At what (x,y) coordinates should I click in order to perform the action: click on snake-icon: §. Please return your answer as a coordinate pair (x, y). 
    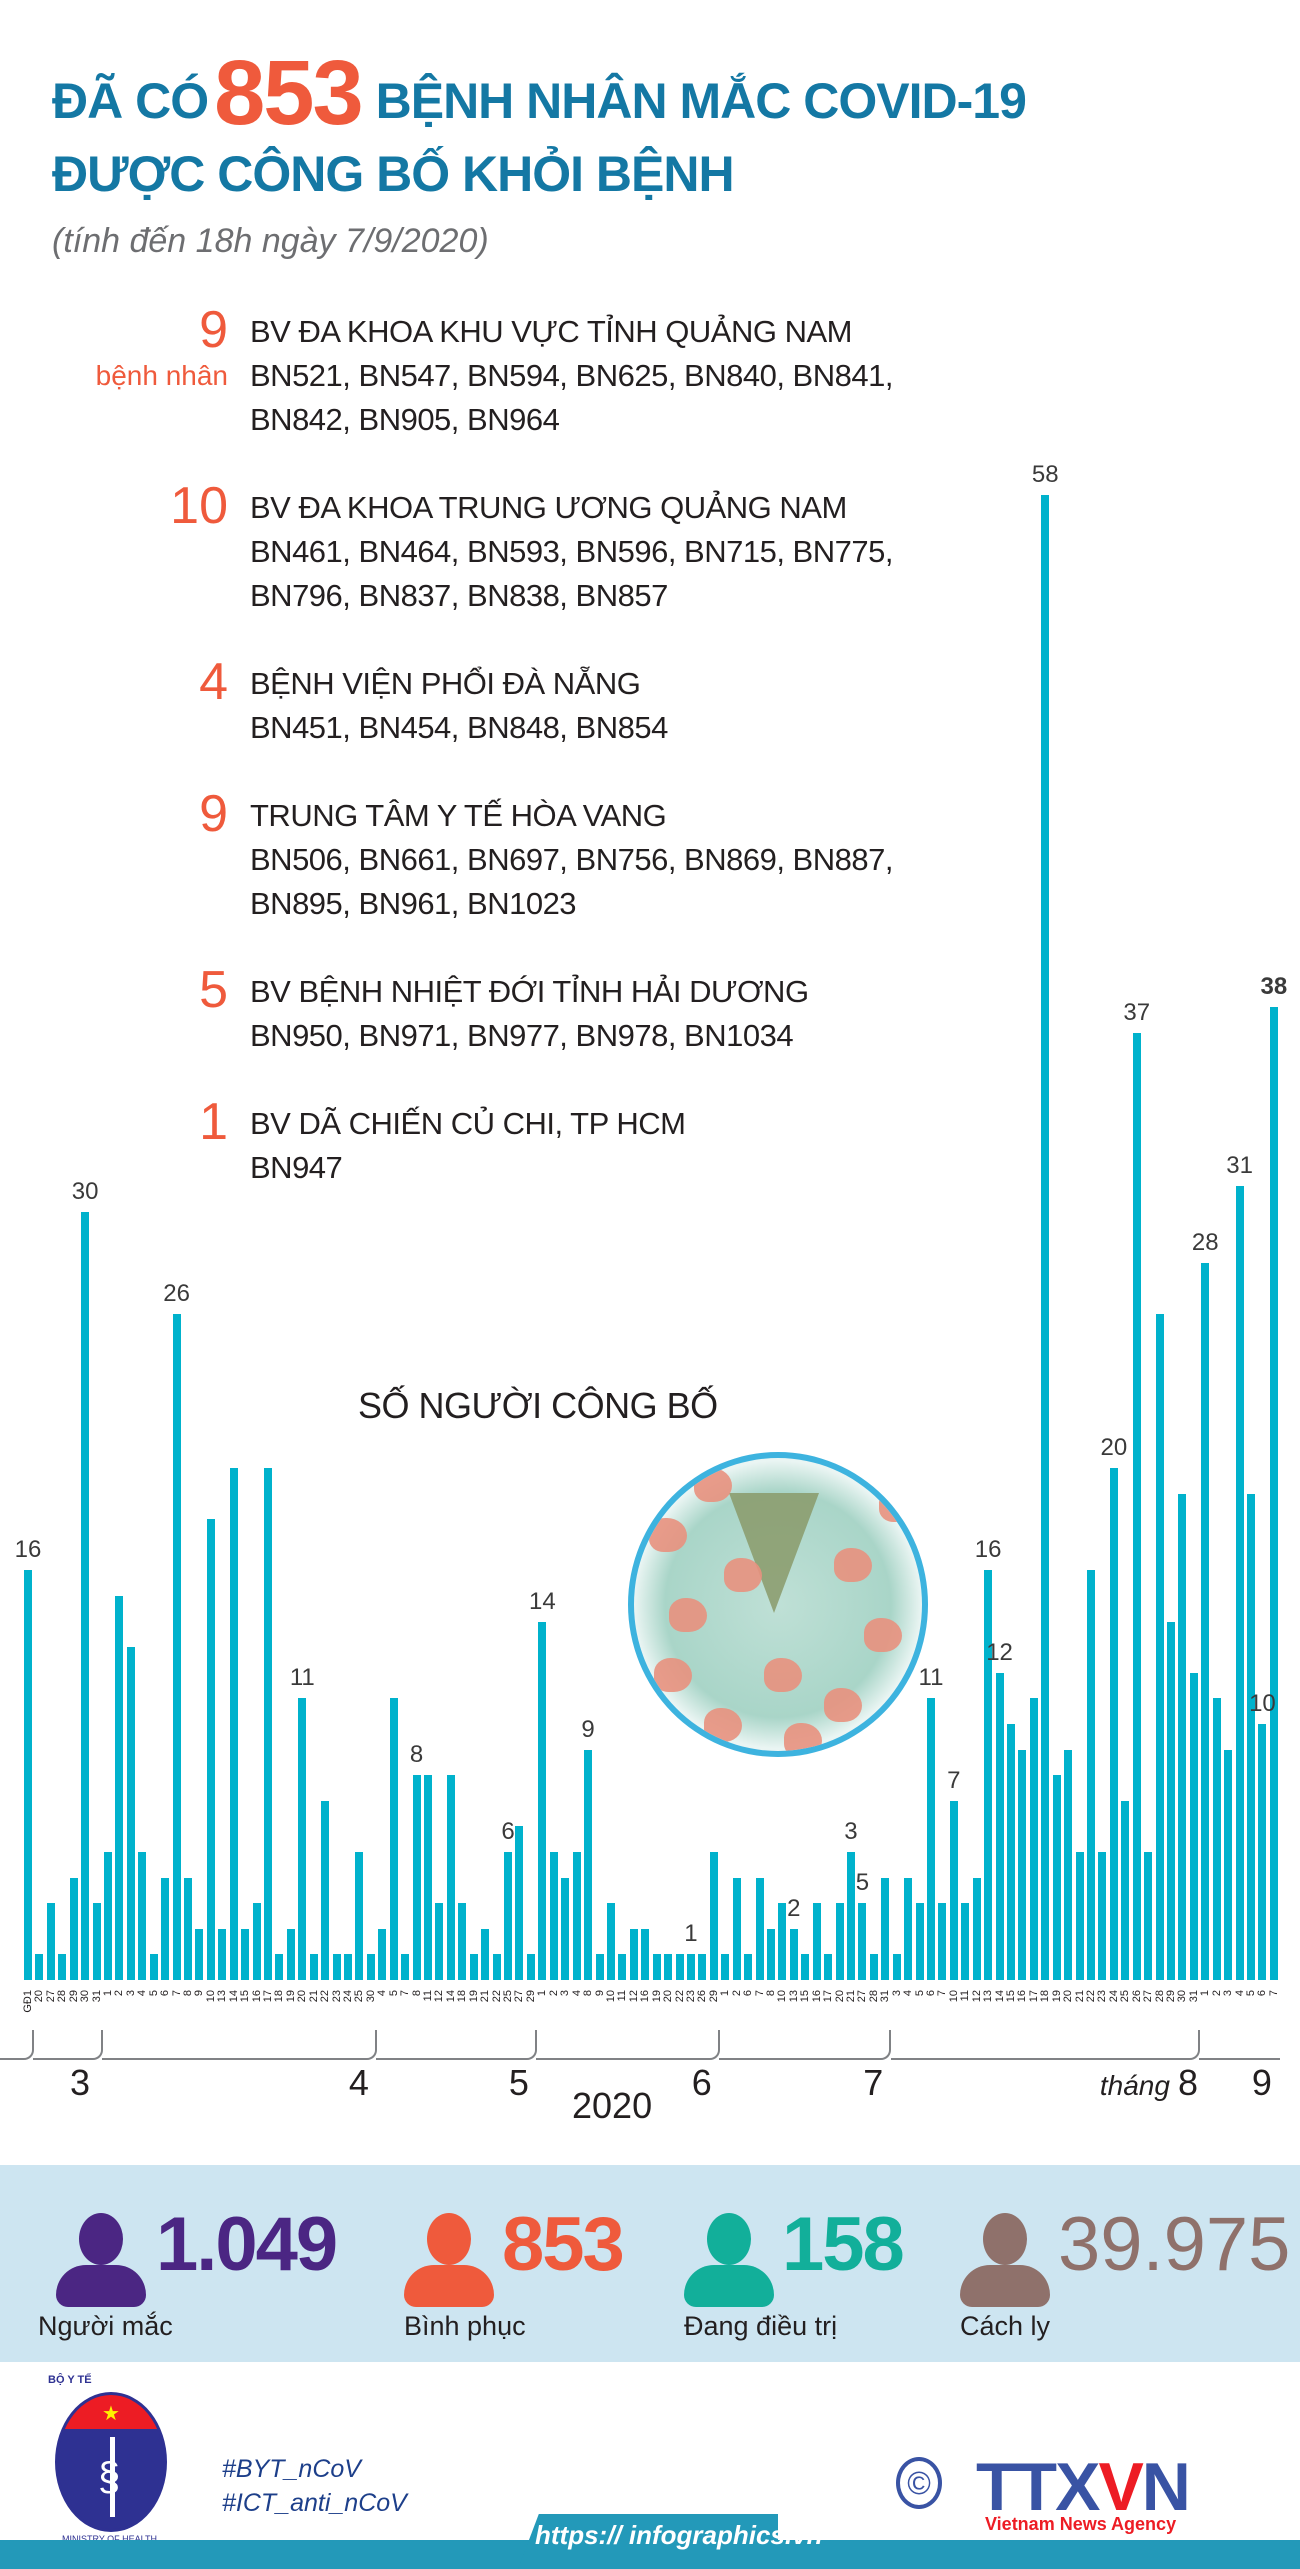
    Looking at the image, I should click on (109, 2477).